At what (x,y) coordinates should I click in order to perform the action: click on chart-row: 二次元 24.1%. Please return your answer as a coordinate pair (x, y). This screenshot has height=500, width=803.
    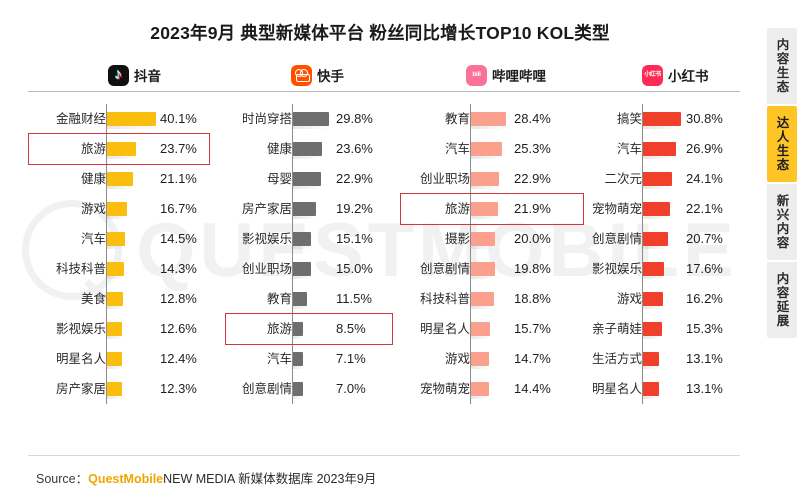
    Looking at the image, I should click on (663, 179).